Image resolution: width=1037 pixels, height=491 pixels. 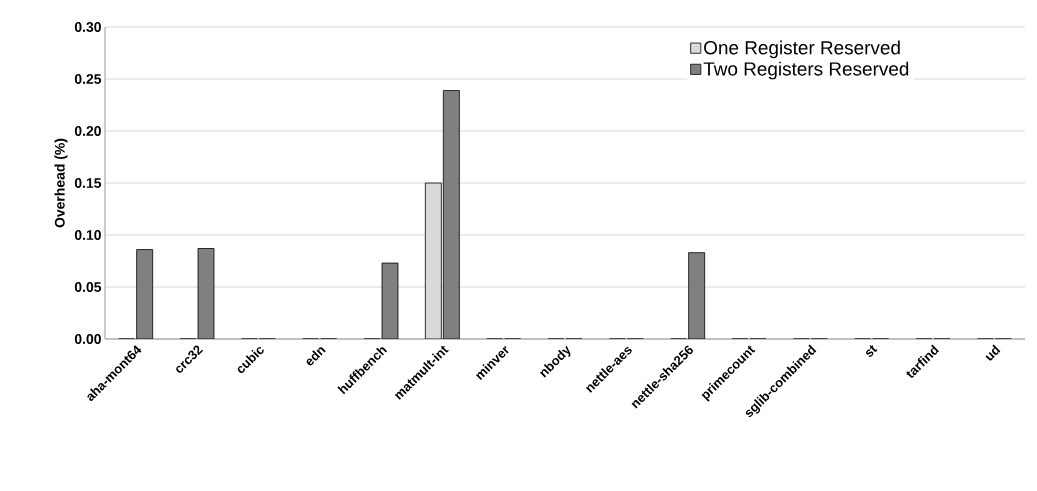 I want to click on y-tick-label: 0.10, so click(x=87, y=235).